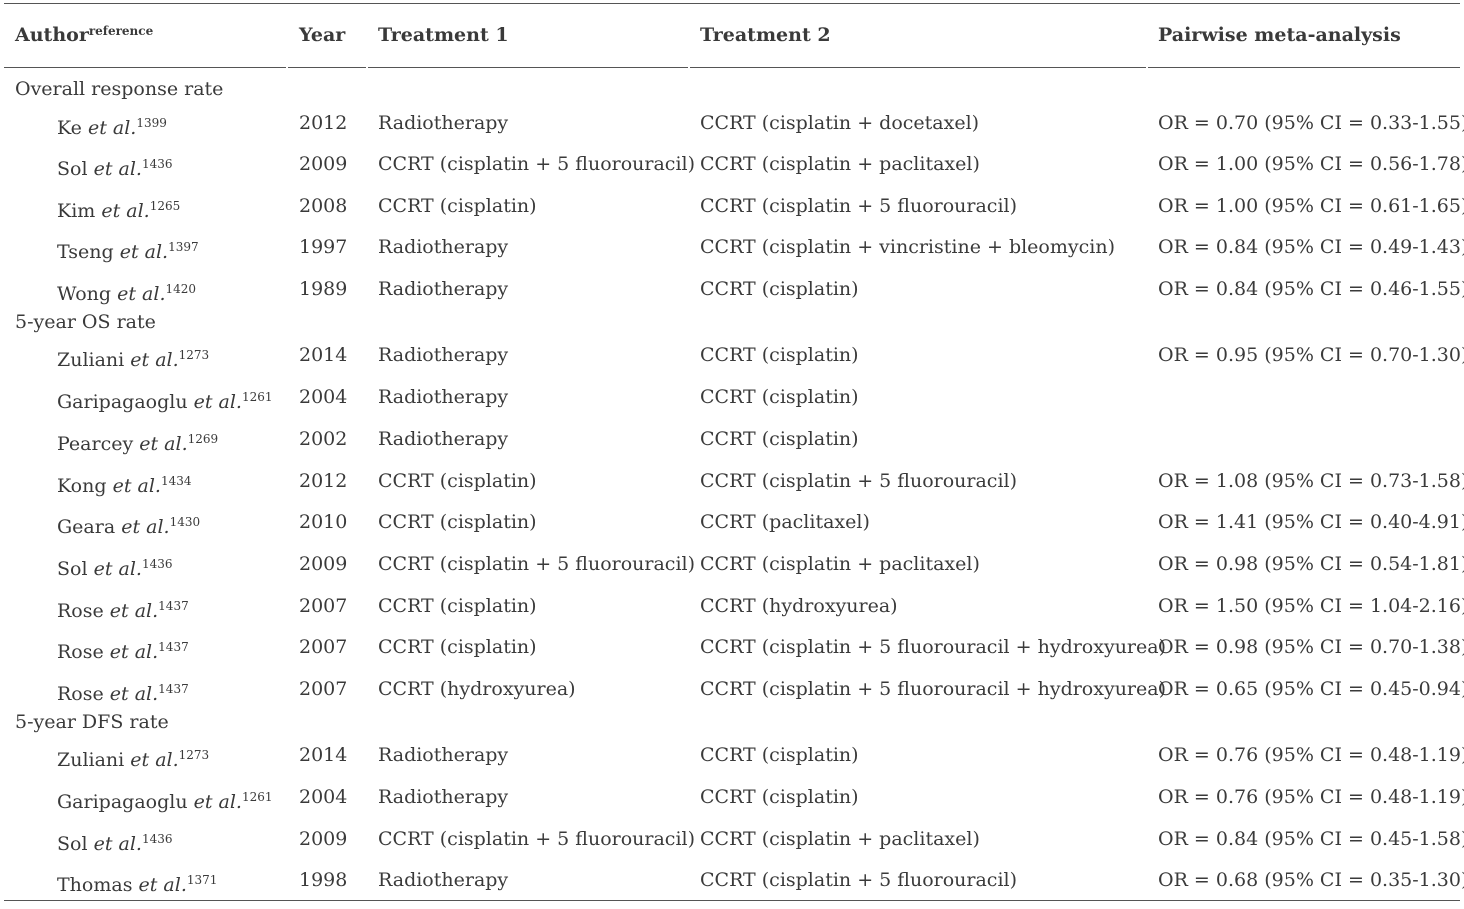 The width and height of the screenshot is (1464, 909). I want to click on treatment2-cell: CCRT (paclitaxel), so click(785, 522).